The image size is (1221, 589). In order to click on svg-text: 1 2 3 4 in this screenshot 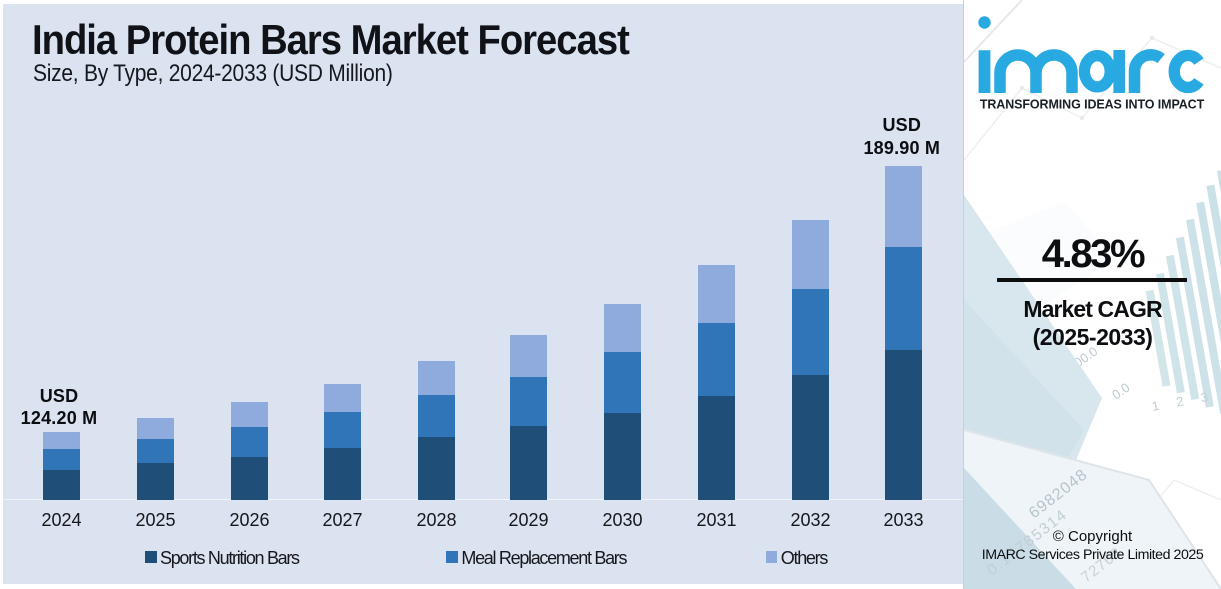, I will do `click(1186, 399)`.